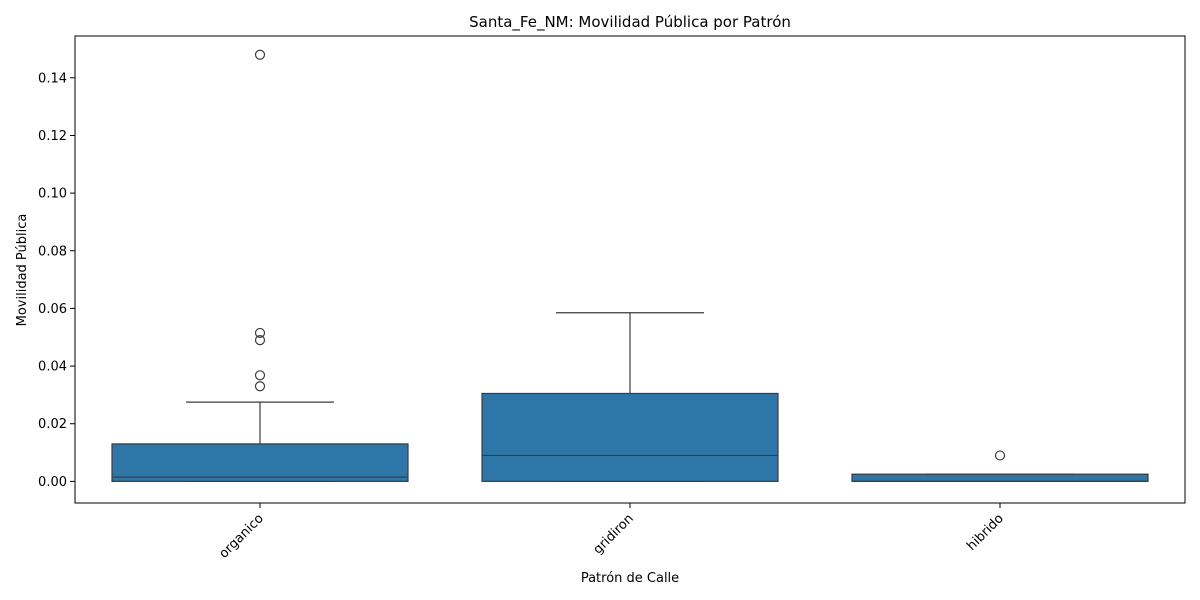  I want to click on y-tick-label: 0.08, so click(52, 251).